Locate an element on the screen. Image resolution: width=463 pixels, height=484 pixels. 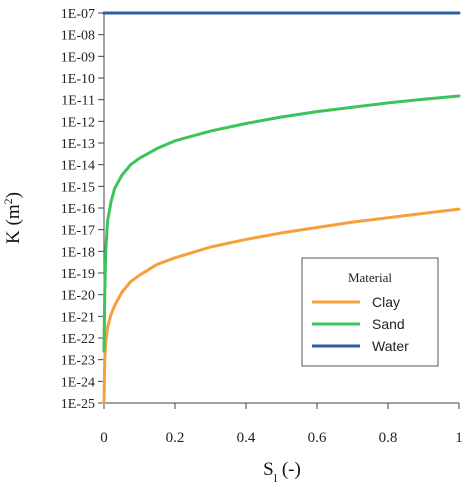
y-tick-label: 1E-21 is located at coordinates (78, 317).